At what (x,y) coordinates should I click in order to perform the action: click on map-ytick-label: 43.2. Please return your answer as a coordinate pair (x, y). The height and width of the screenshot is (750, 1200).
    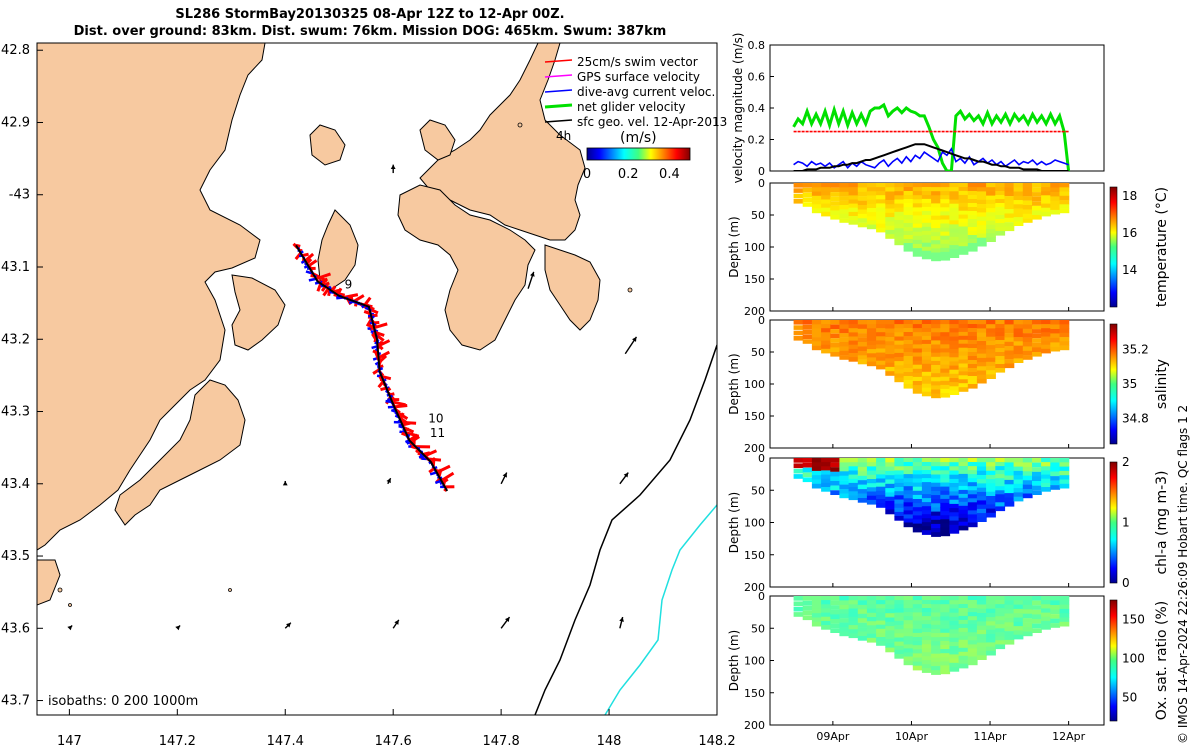
    Looking at the image, I should click on (15, 339).